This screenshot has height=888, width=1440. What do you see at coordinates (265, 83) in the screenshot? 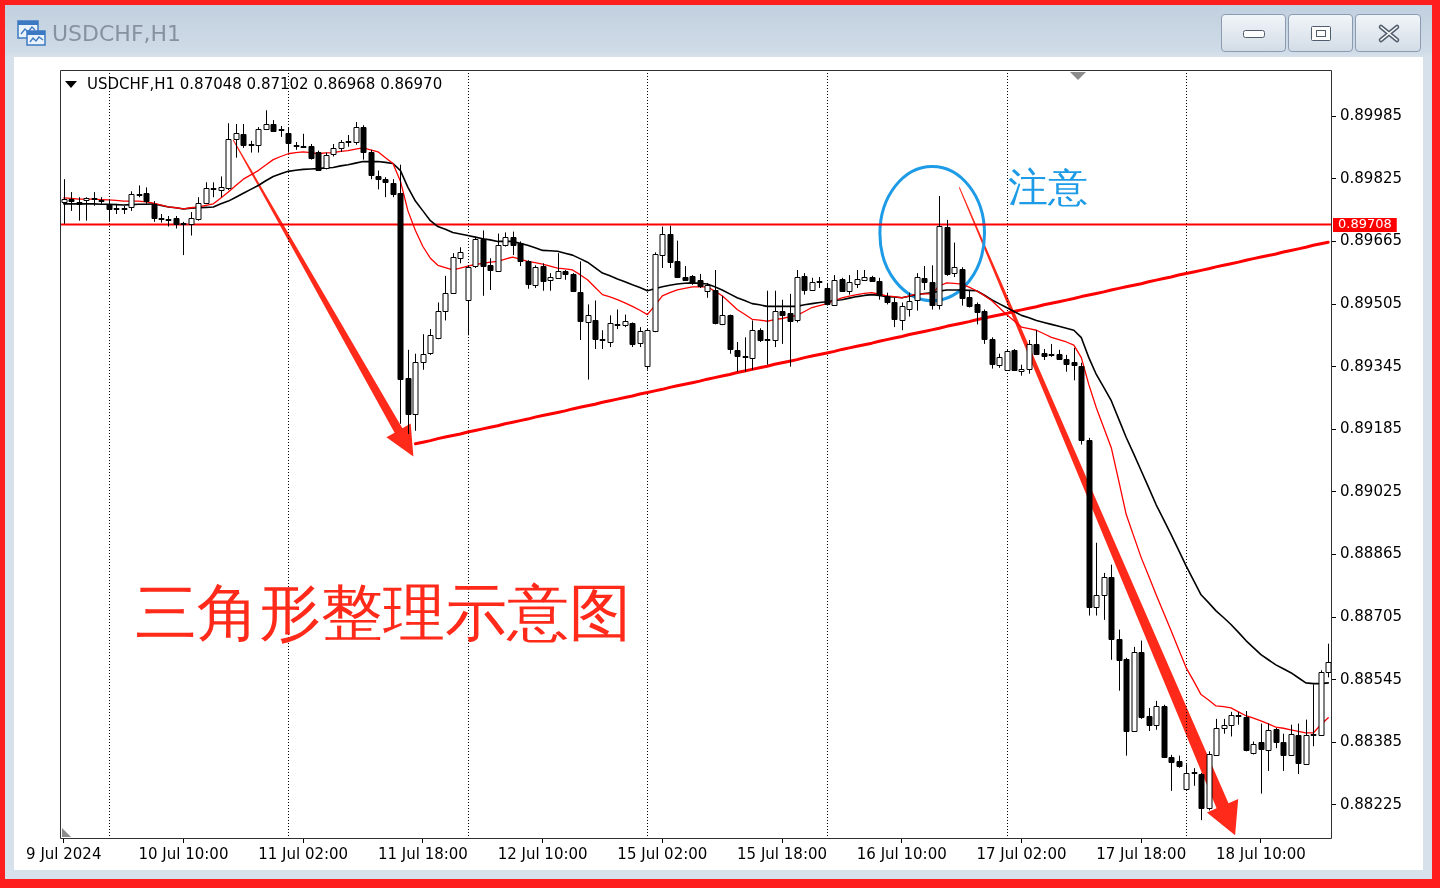
I see `chart-subtitle: USDCHF,H1 0.87048 0.87102 0.86968 0.86970` at bounding box center [265, 83].